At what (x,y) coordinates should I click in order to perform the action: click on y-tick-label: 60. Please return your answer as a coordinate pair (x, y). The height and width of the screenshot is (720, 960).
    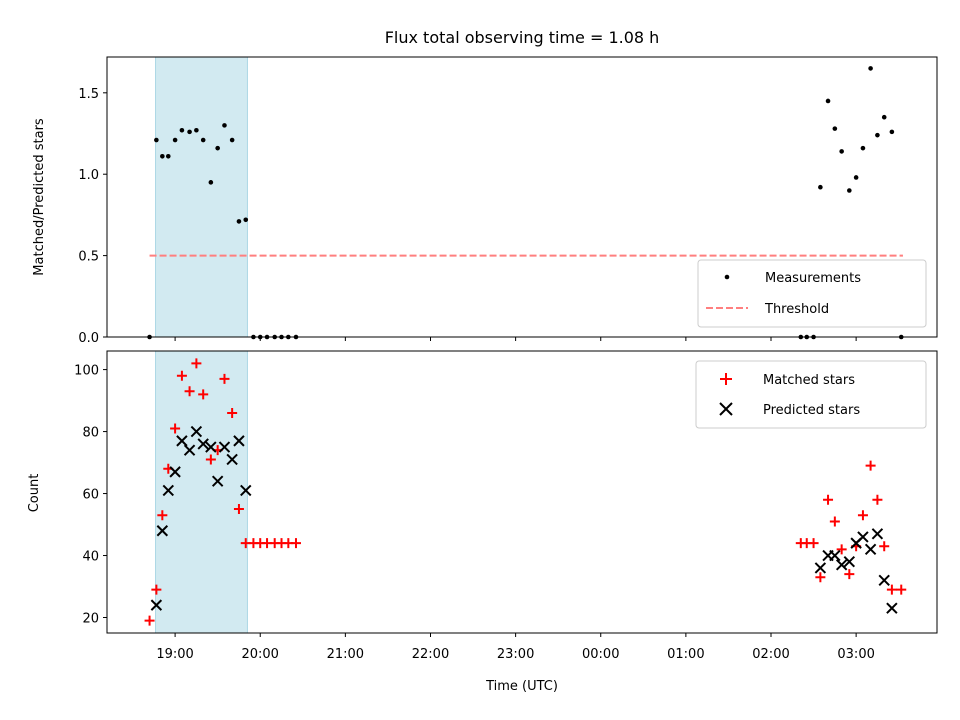
    Looking at the image, I should click on (90, 495).